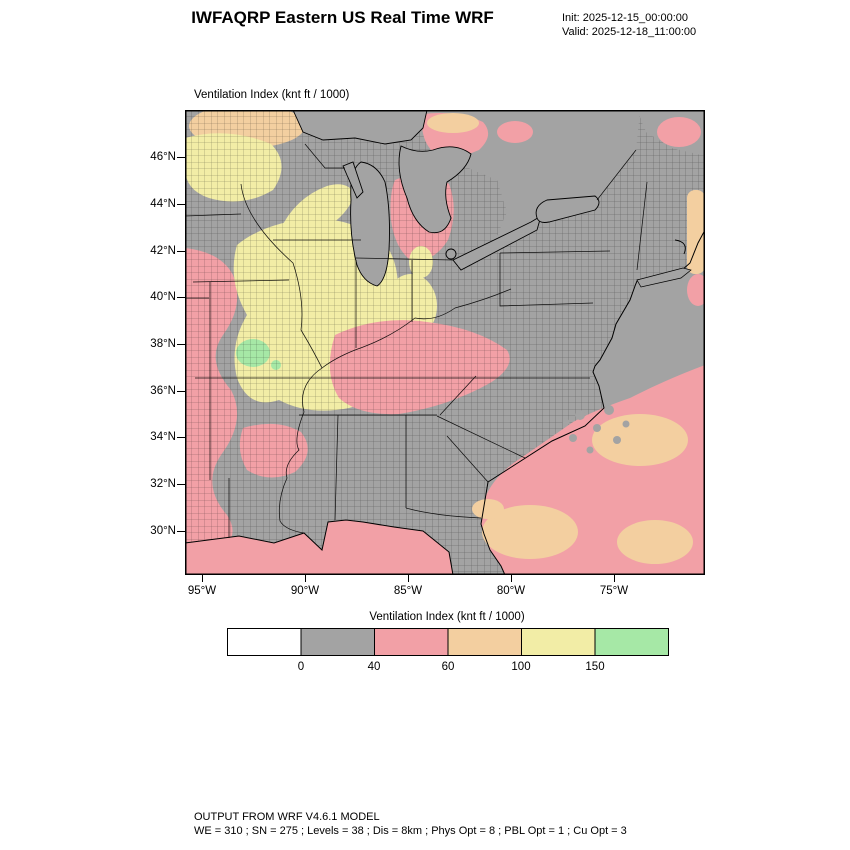 This screenshot has height=850, width=850. Describe the element at coordinates (163, 297) in the screenshot. I see `lat-tick-label: 40°N` at that location.